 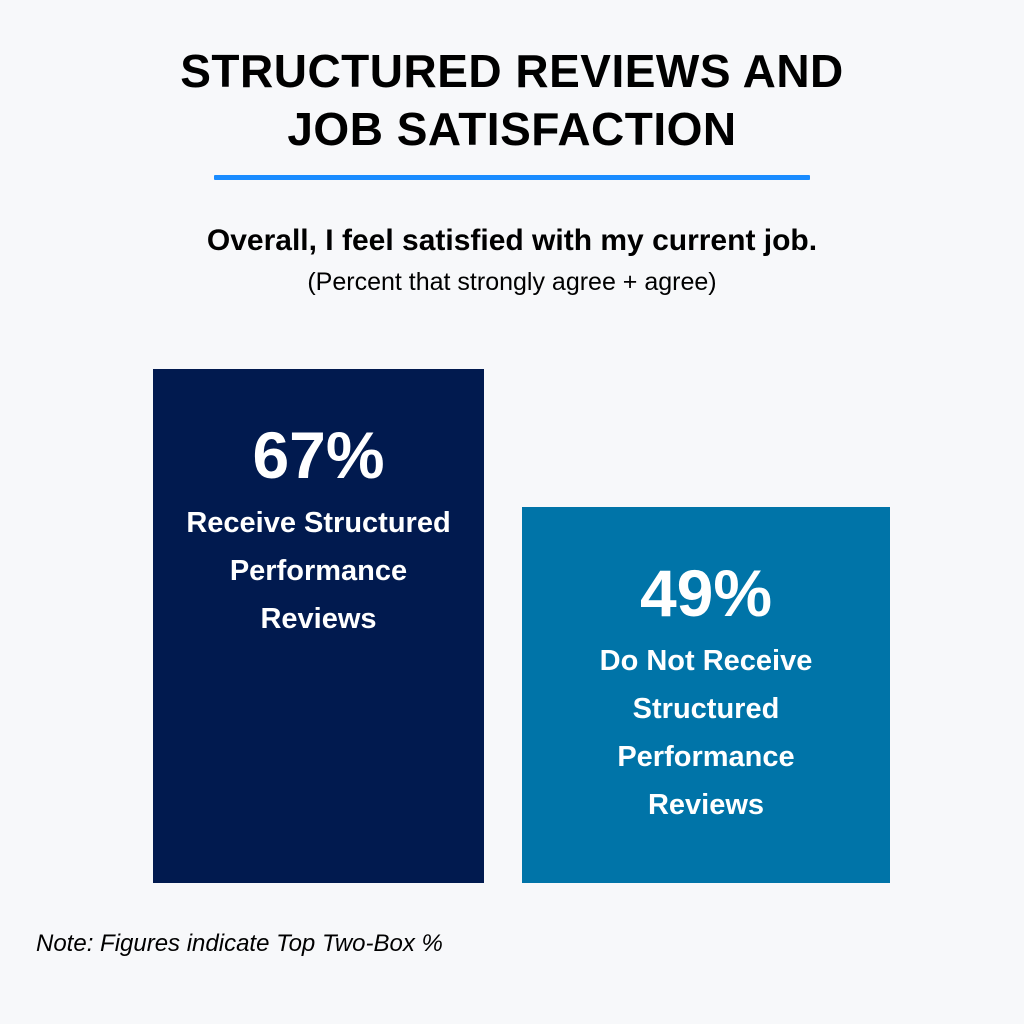 What do you see at coordinates (239, 943) in the screenshot?
I see `footnote: Note: Figures indicate Top Two-Box %` at bounding box center [239, 943].